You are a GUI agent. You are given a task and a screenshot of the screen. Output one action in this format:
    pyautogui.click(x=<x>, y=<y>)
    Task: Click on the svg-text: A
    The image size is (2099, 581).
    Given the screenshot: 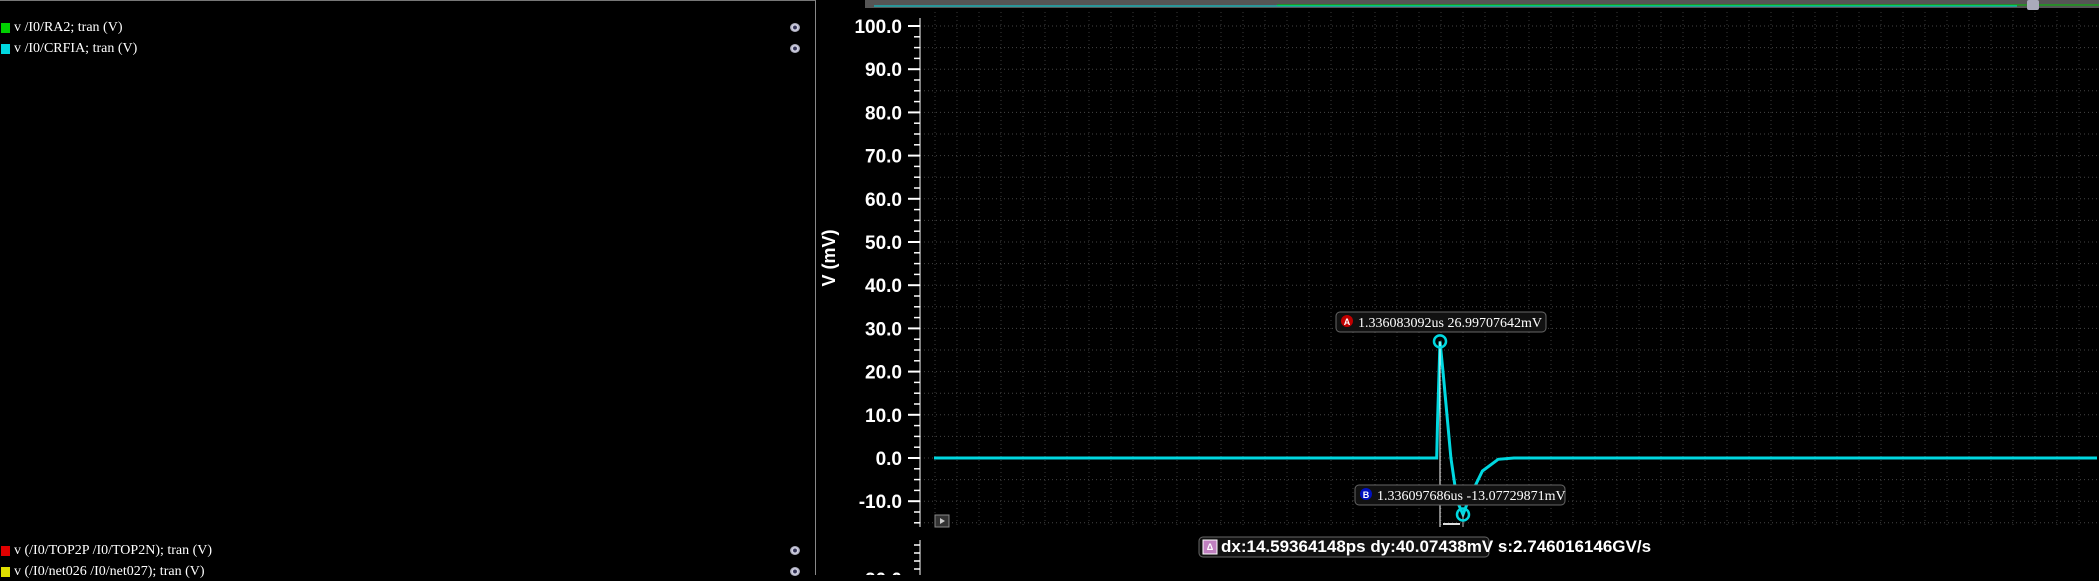 What is the action you would take?
    pyautogui.click(x=1347, y=322)
    